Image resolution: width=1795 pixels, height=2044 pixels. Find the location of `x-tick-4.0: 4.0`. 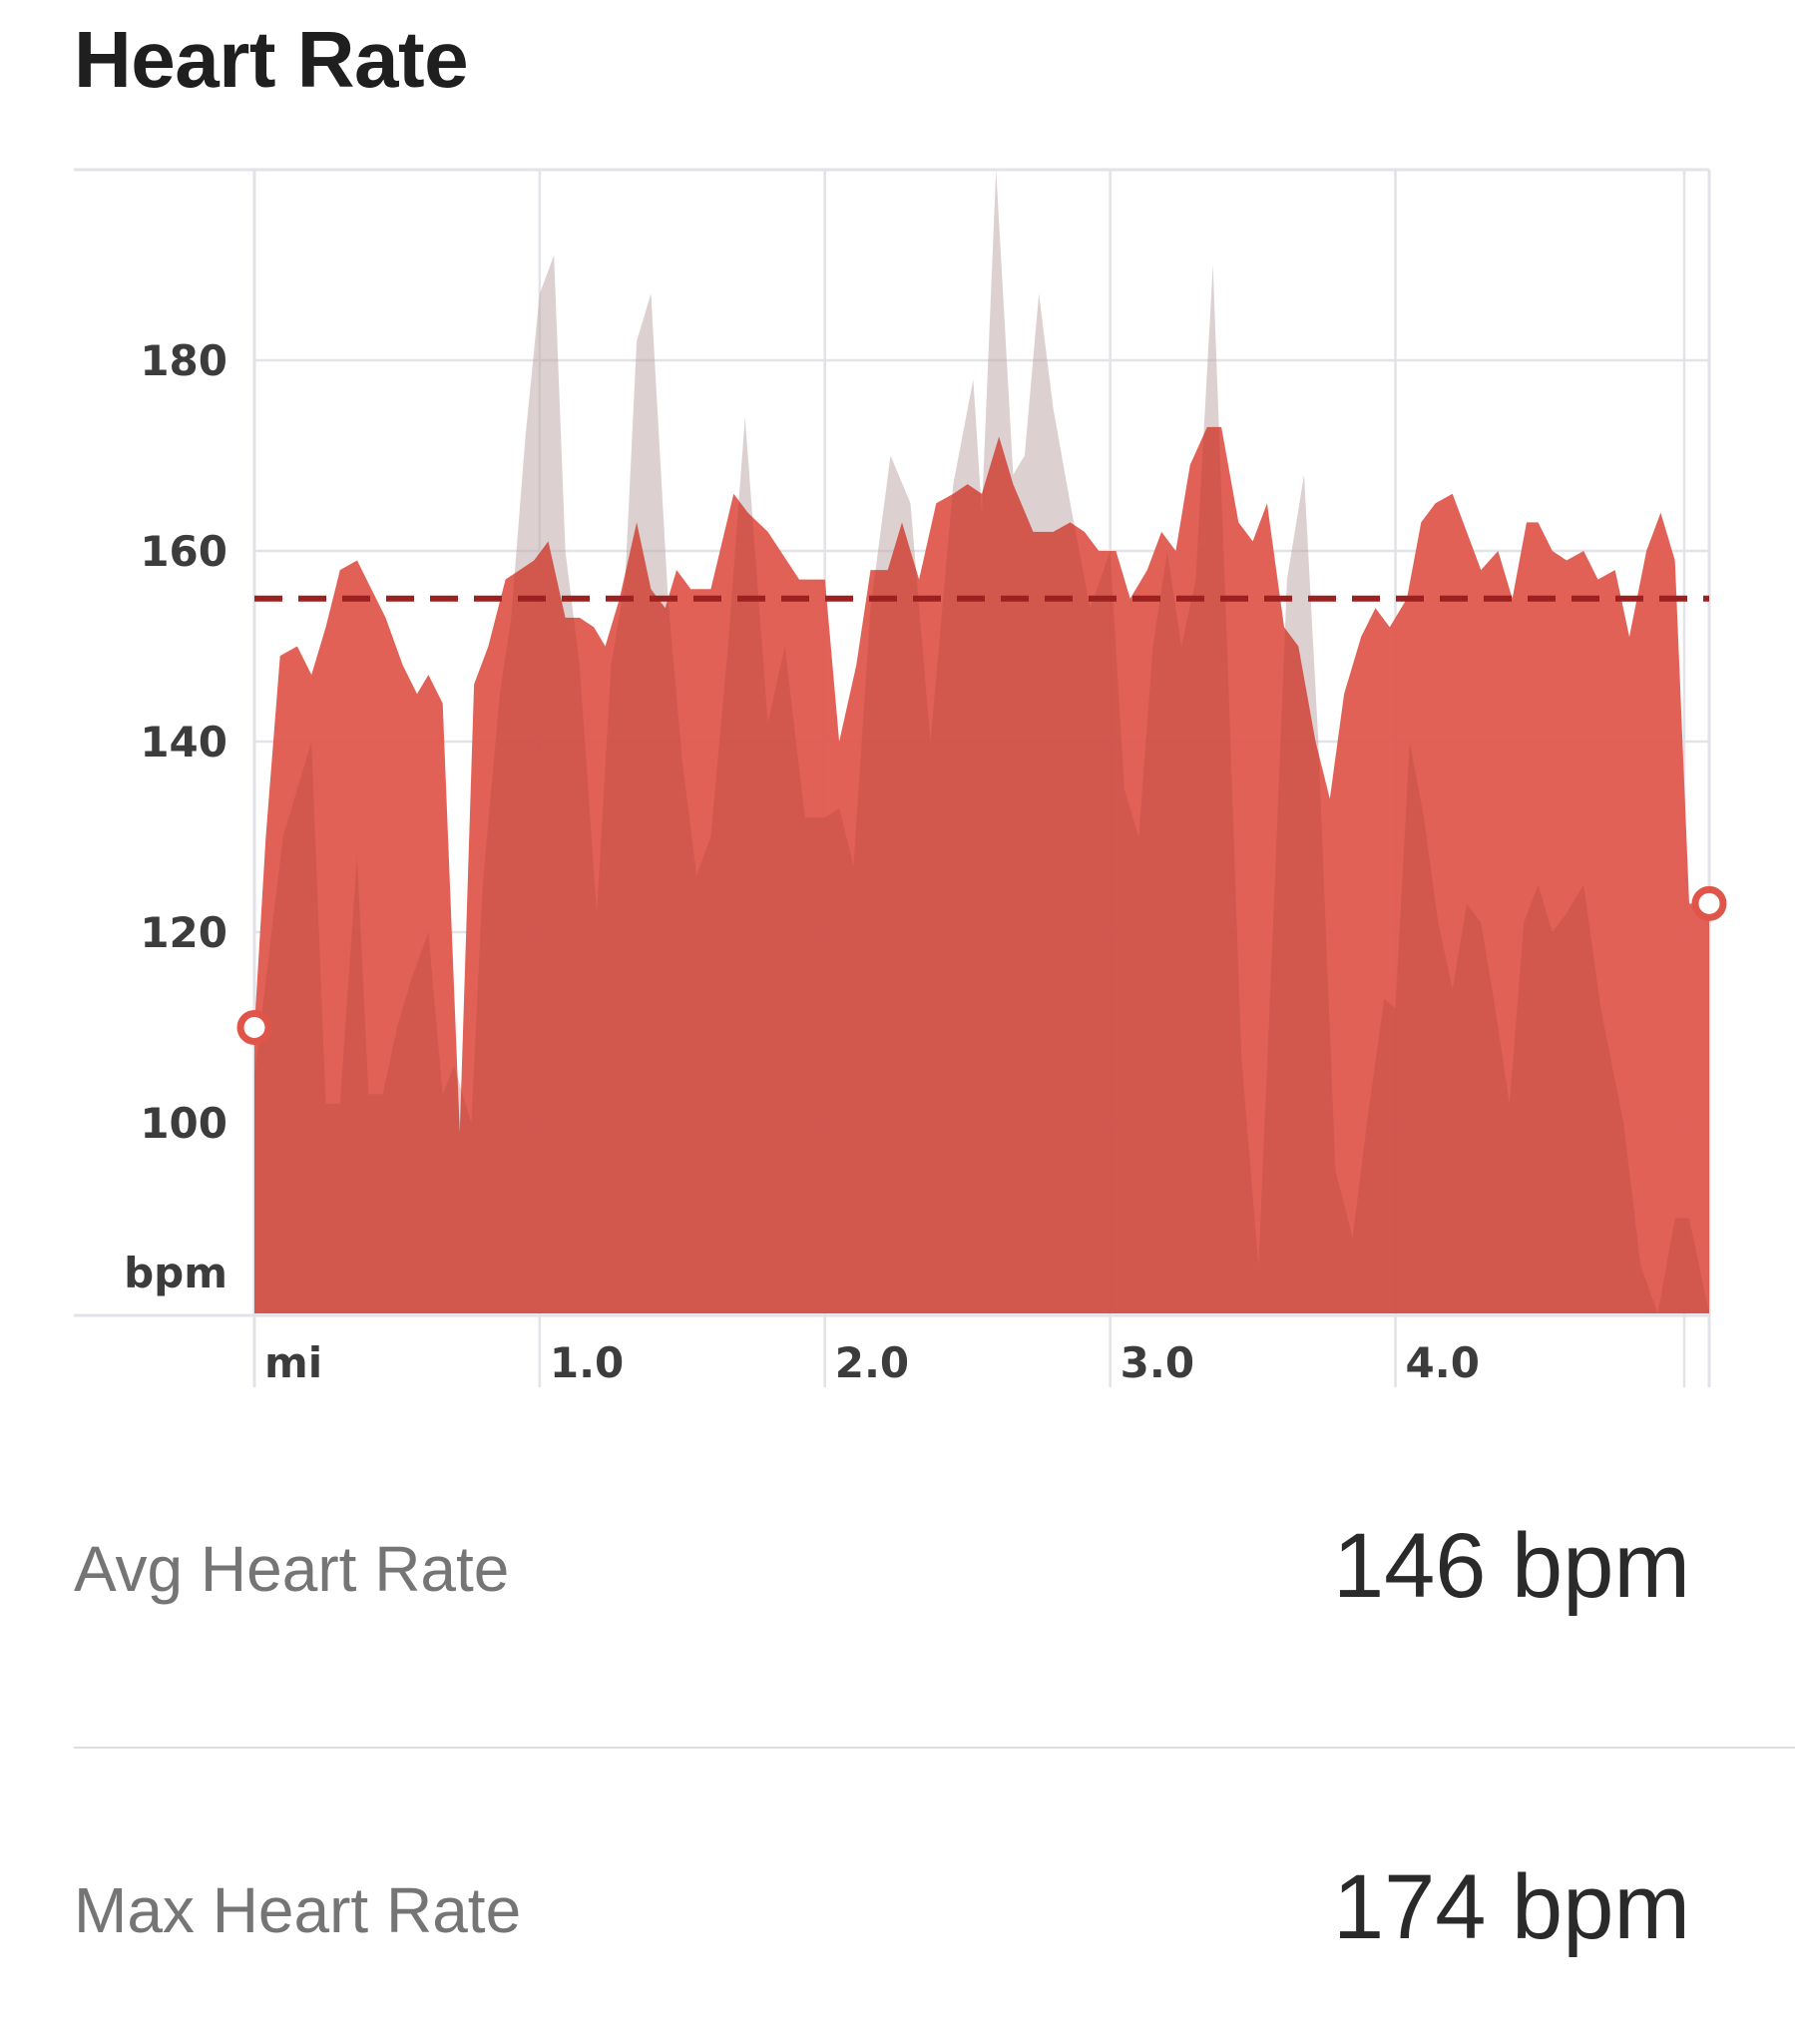

x-tick-4.0: 4.0 is located at coordinates (1443, 1362).